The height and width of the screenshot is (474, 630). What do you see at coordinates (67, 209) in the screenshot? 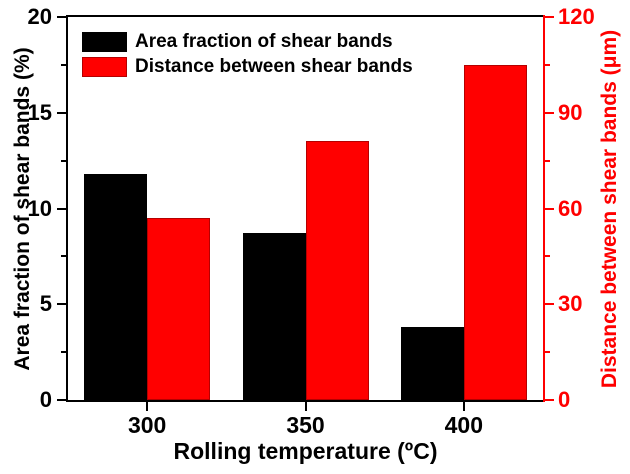
I see `left-axis-spine` at bounding box center [67, 209].